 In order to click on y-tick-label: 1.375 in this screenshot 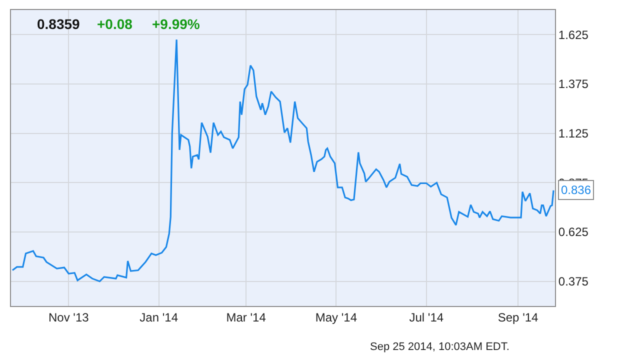, I will do `click(573, 84)`.